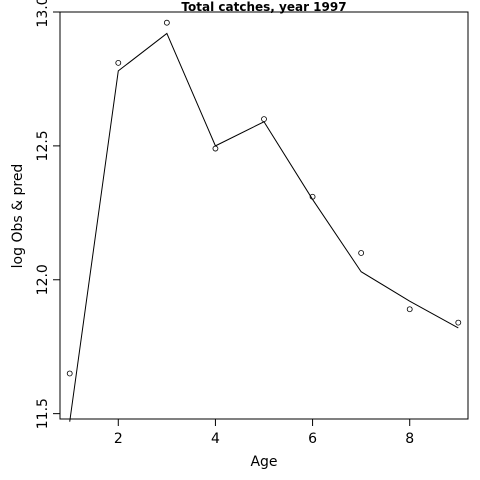 The height and width of the screenshot is (480, 480). What do you see at coordinates (43, 14) in the screenshot?
I see `y-tick-label: 13.0` at bounding box center [43, 14].